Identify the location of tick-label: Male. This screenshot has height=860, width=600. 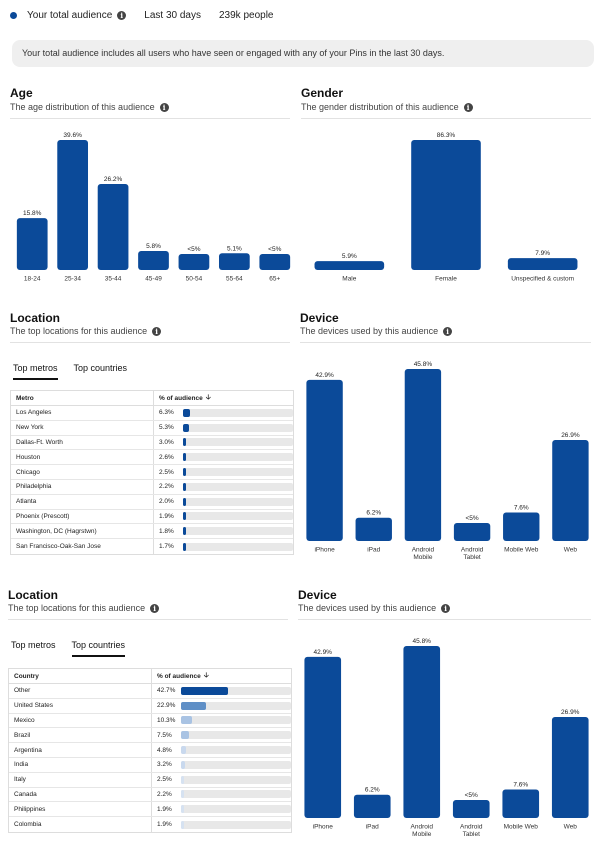
(349, 279).